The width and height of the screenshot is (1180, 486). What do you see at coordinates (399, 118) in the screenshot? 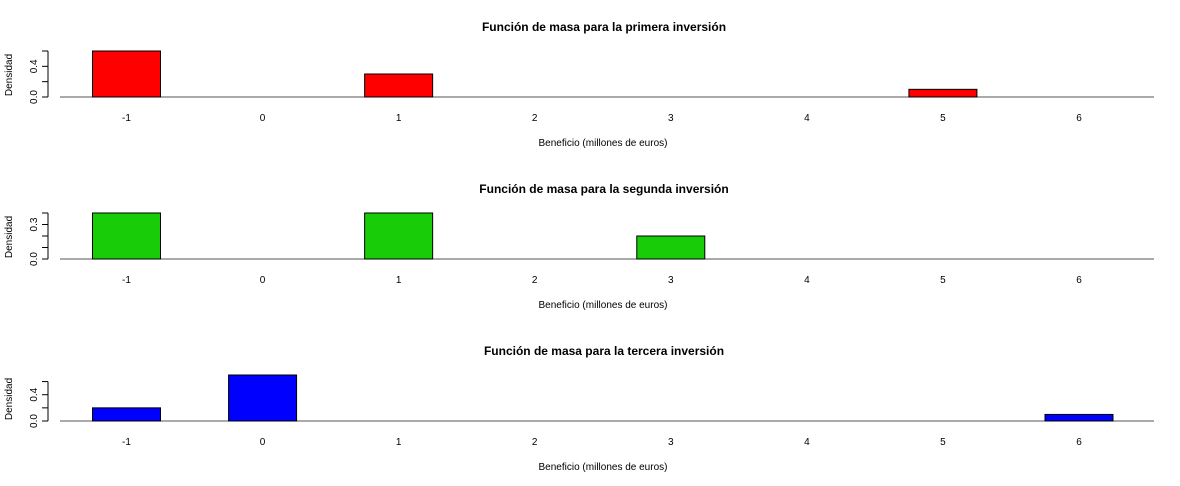
I see `chart-1-x-tick-label: 1` at bounding box center [399, 118].